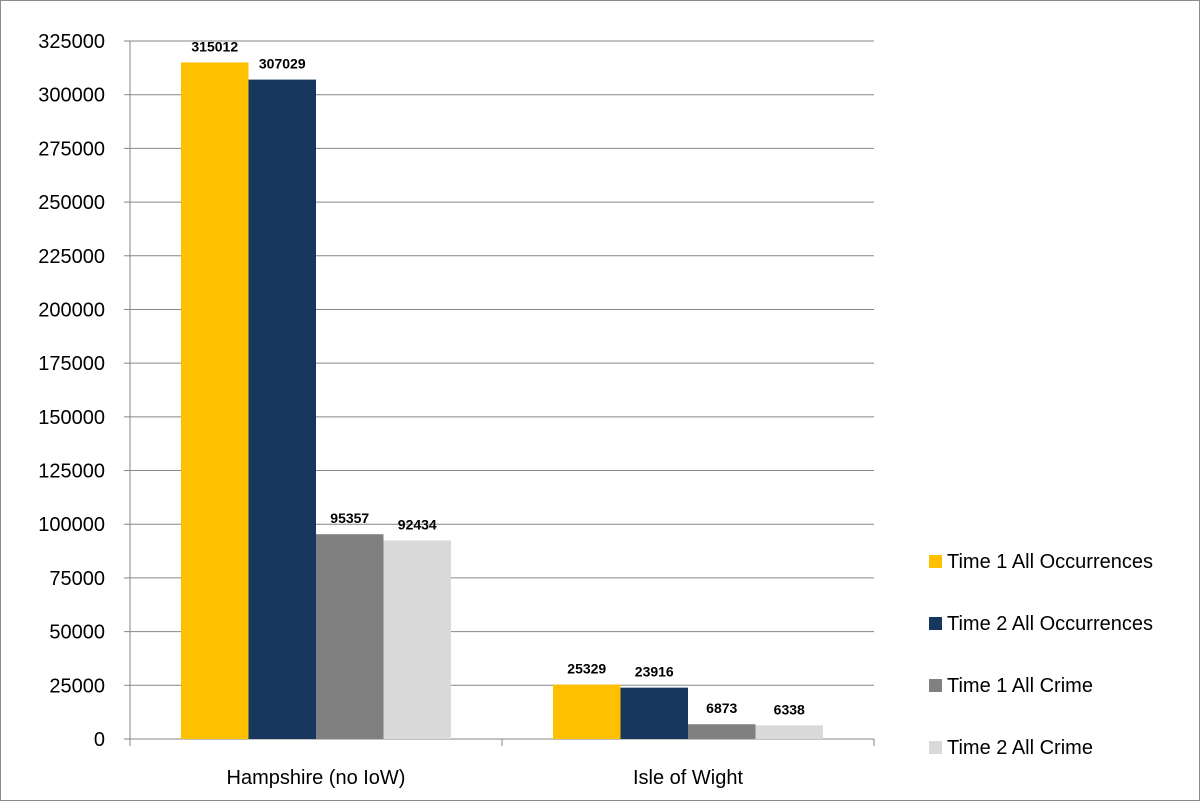 The image size is (1200, 801). I want to click on data-label: 315012, so click(214, 46).